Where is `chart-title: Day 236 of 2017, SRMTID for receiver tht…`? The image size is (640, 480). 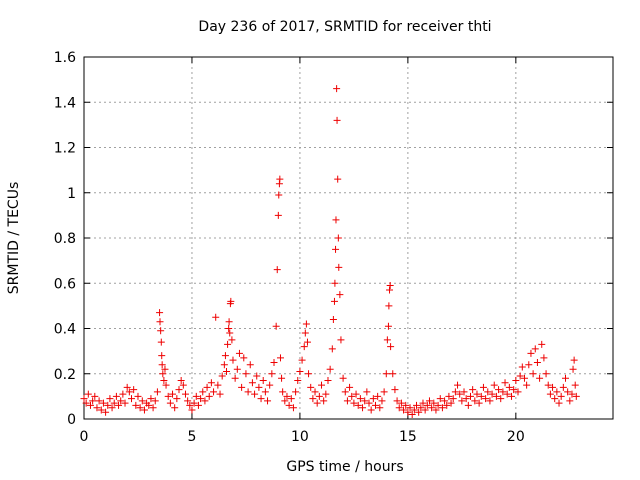 chart-title: Day 236 of 2017, SRMTID for receiver tht… is located at coordinates (344, 27).